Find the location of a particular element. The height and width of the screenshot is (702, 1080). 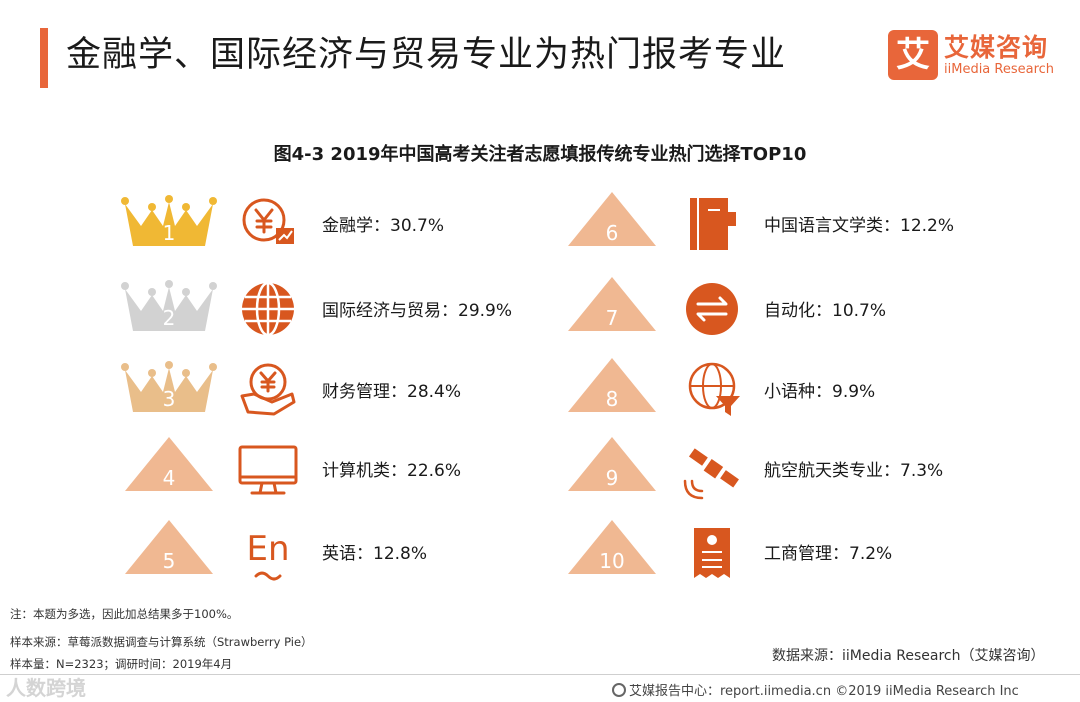

rank-number: 1 is located at coordinates (169, 233).